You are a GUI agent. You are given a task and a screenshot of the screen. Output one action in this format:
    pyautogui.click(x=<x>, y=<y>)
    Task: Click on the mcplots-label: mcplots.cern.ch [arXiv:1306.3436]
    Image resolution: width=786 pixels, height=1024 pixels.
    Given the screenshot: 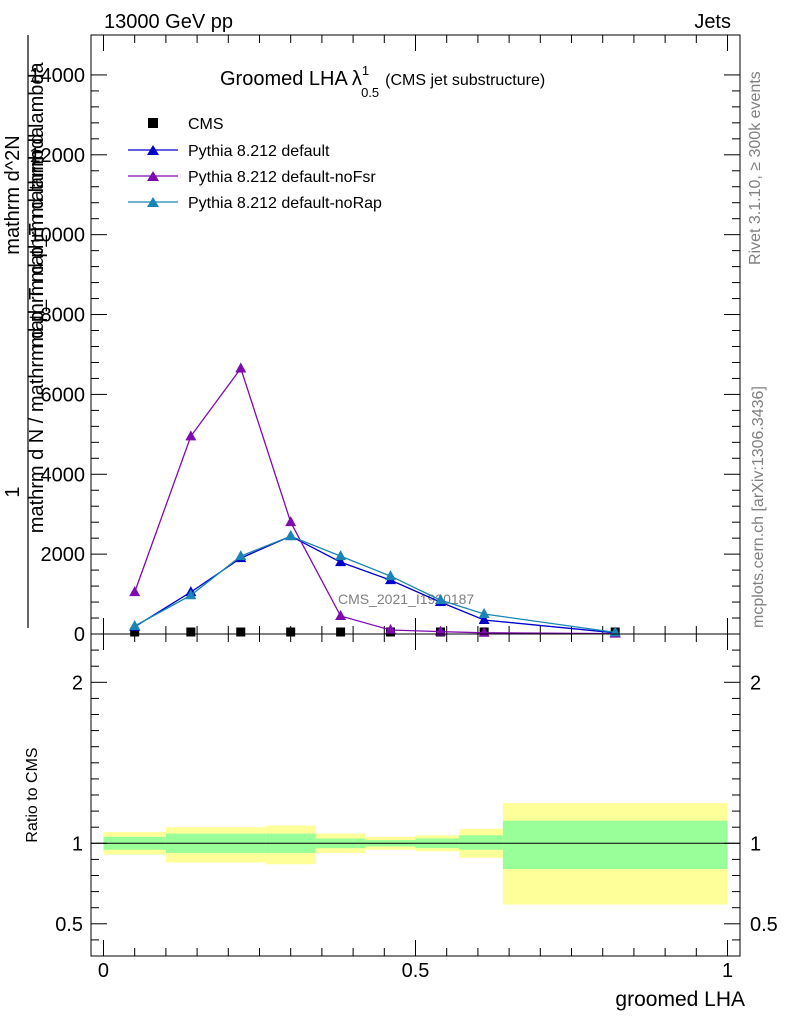 What is the action you would take?
    pyautogui.click(x=758, y=507)
    